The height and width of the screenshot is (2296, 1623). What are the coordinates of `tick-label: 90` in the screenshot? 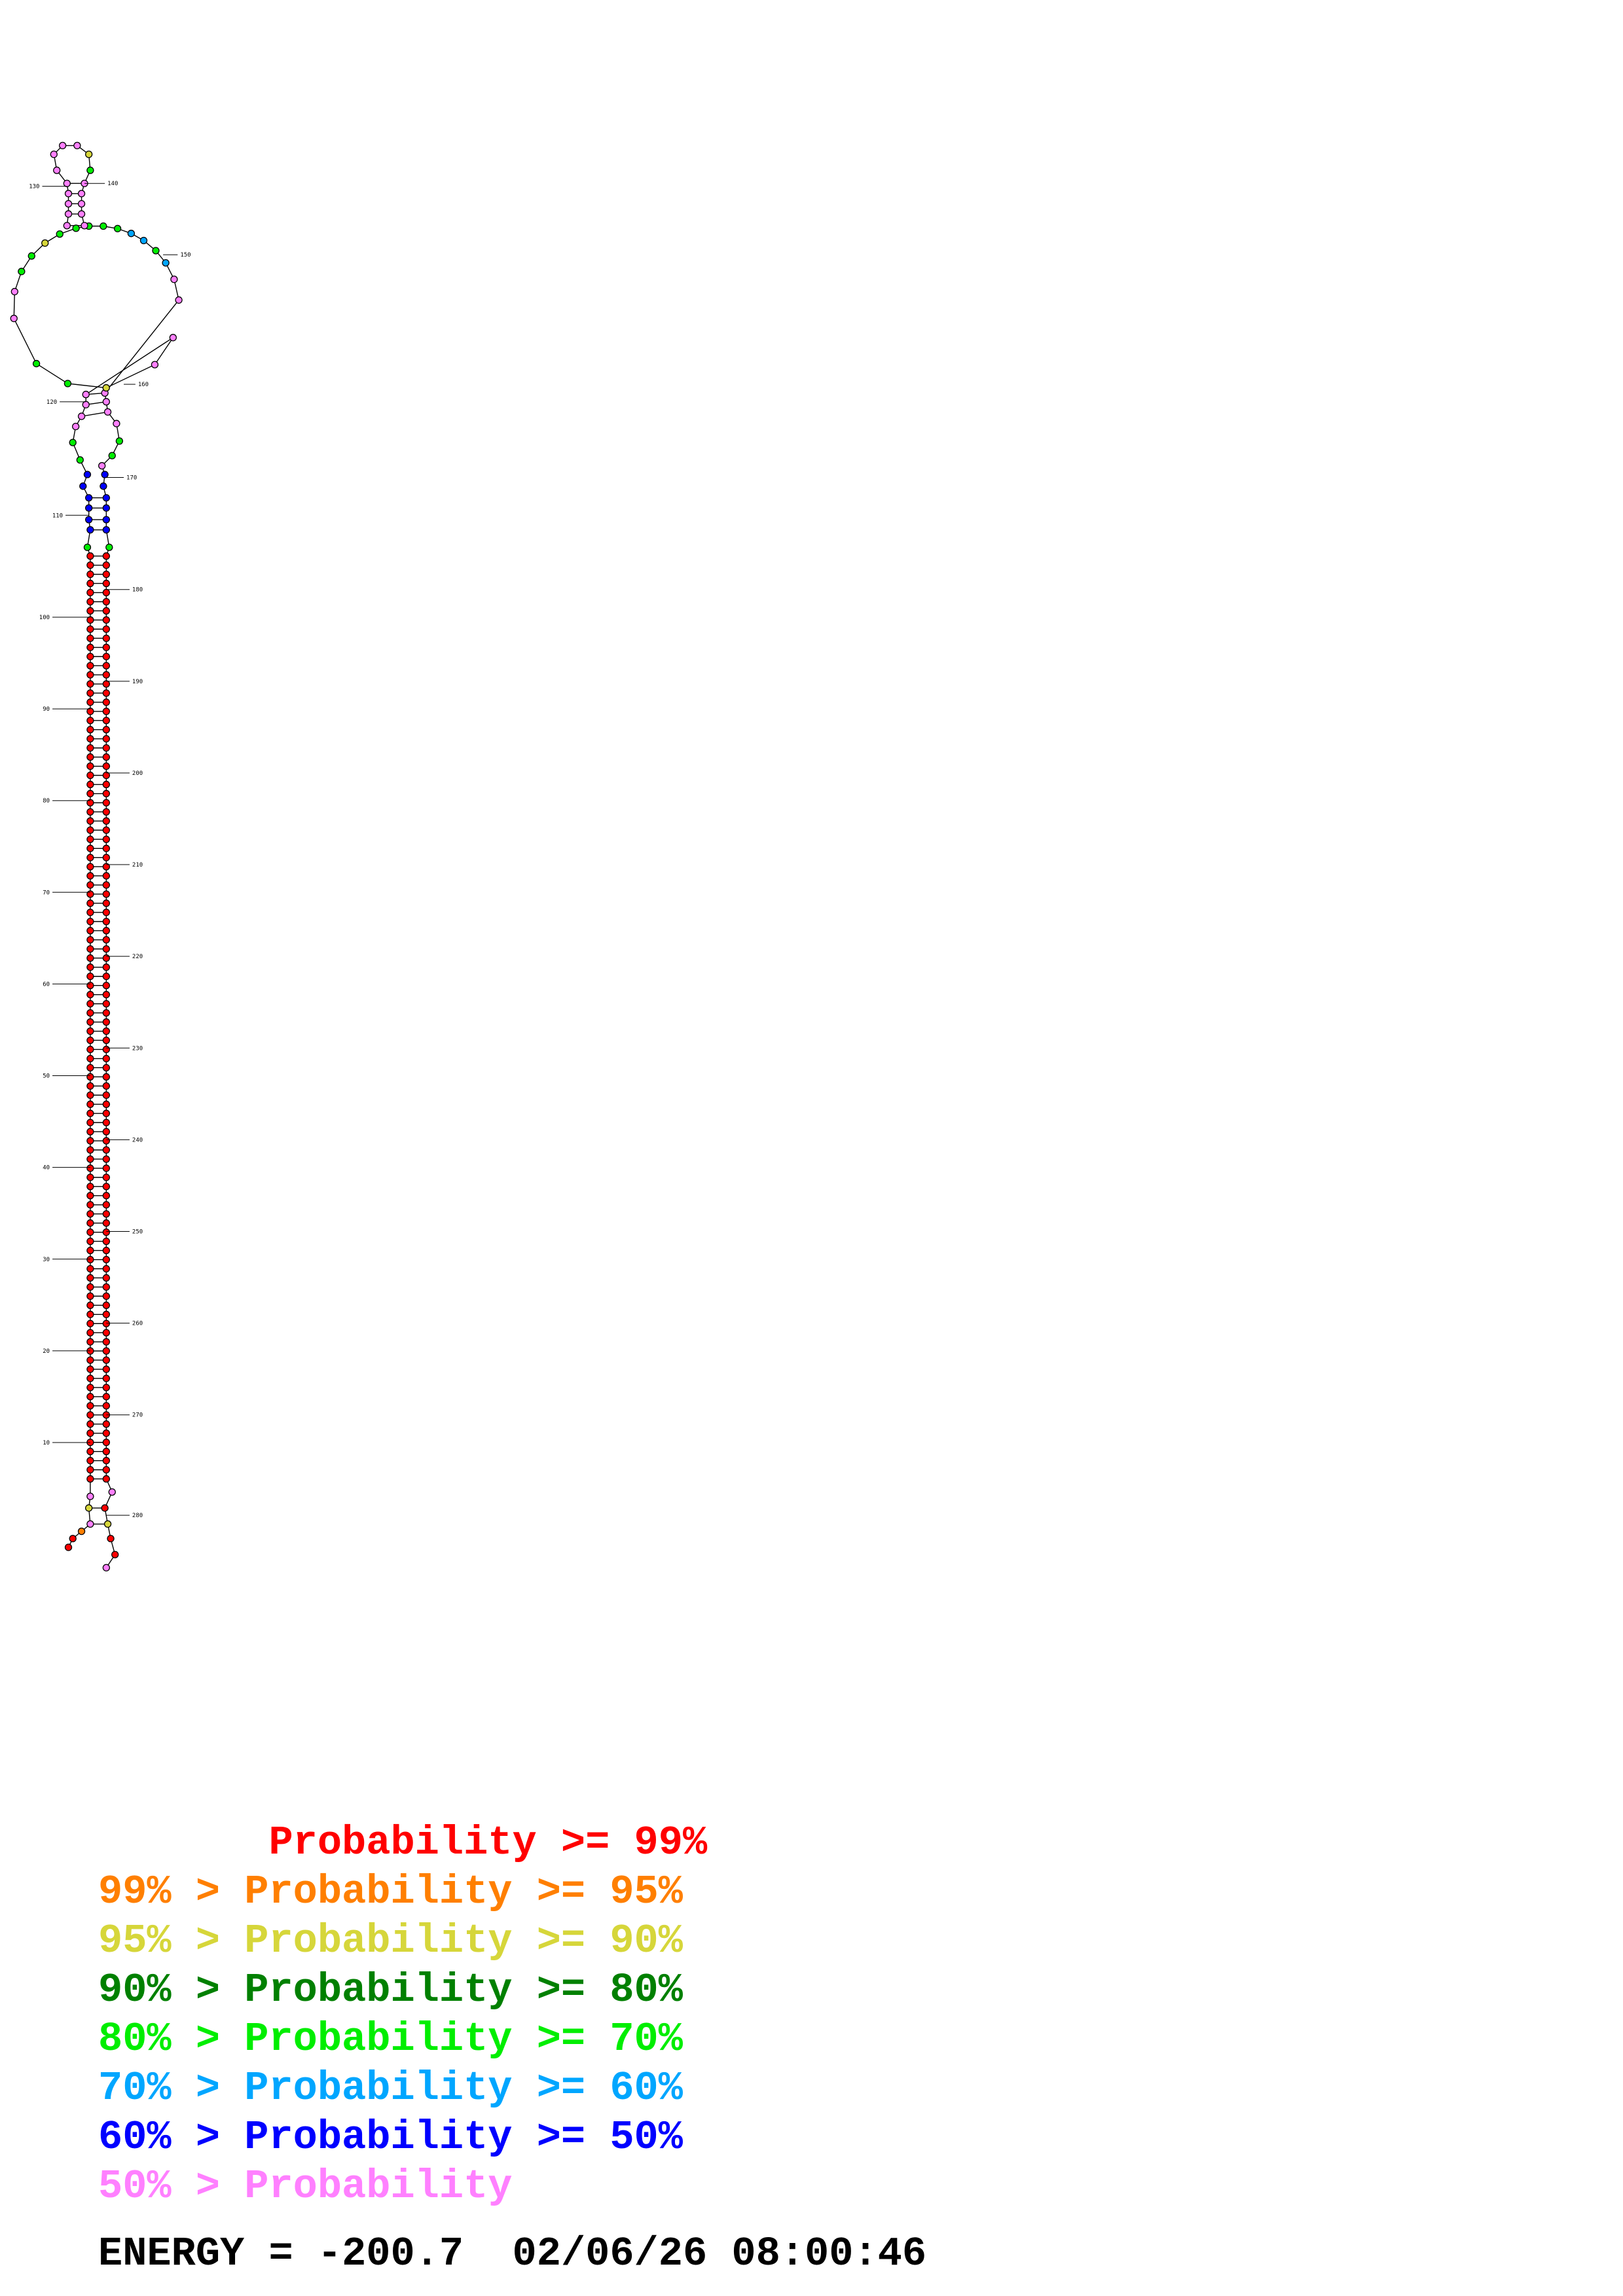 It's located at (46, 709).